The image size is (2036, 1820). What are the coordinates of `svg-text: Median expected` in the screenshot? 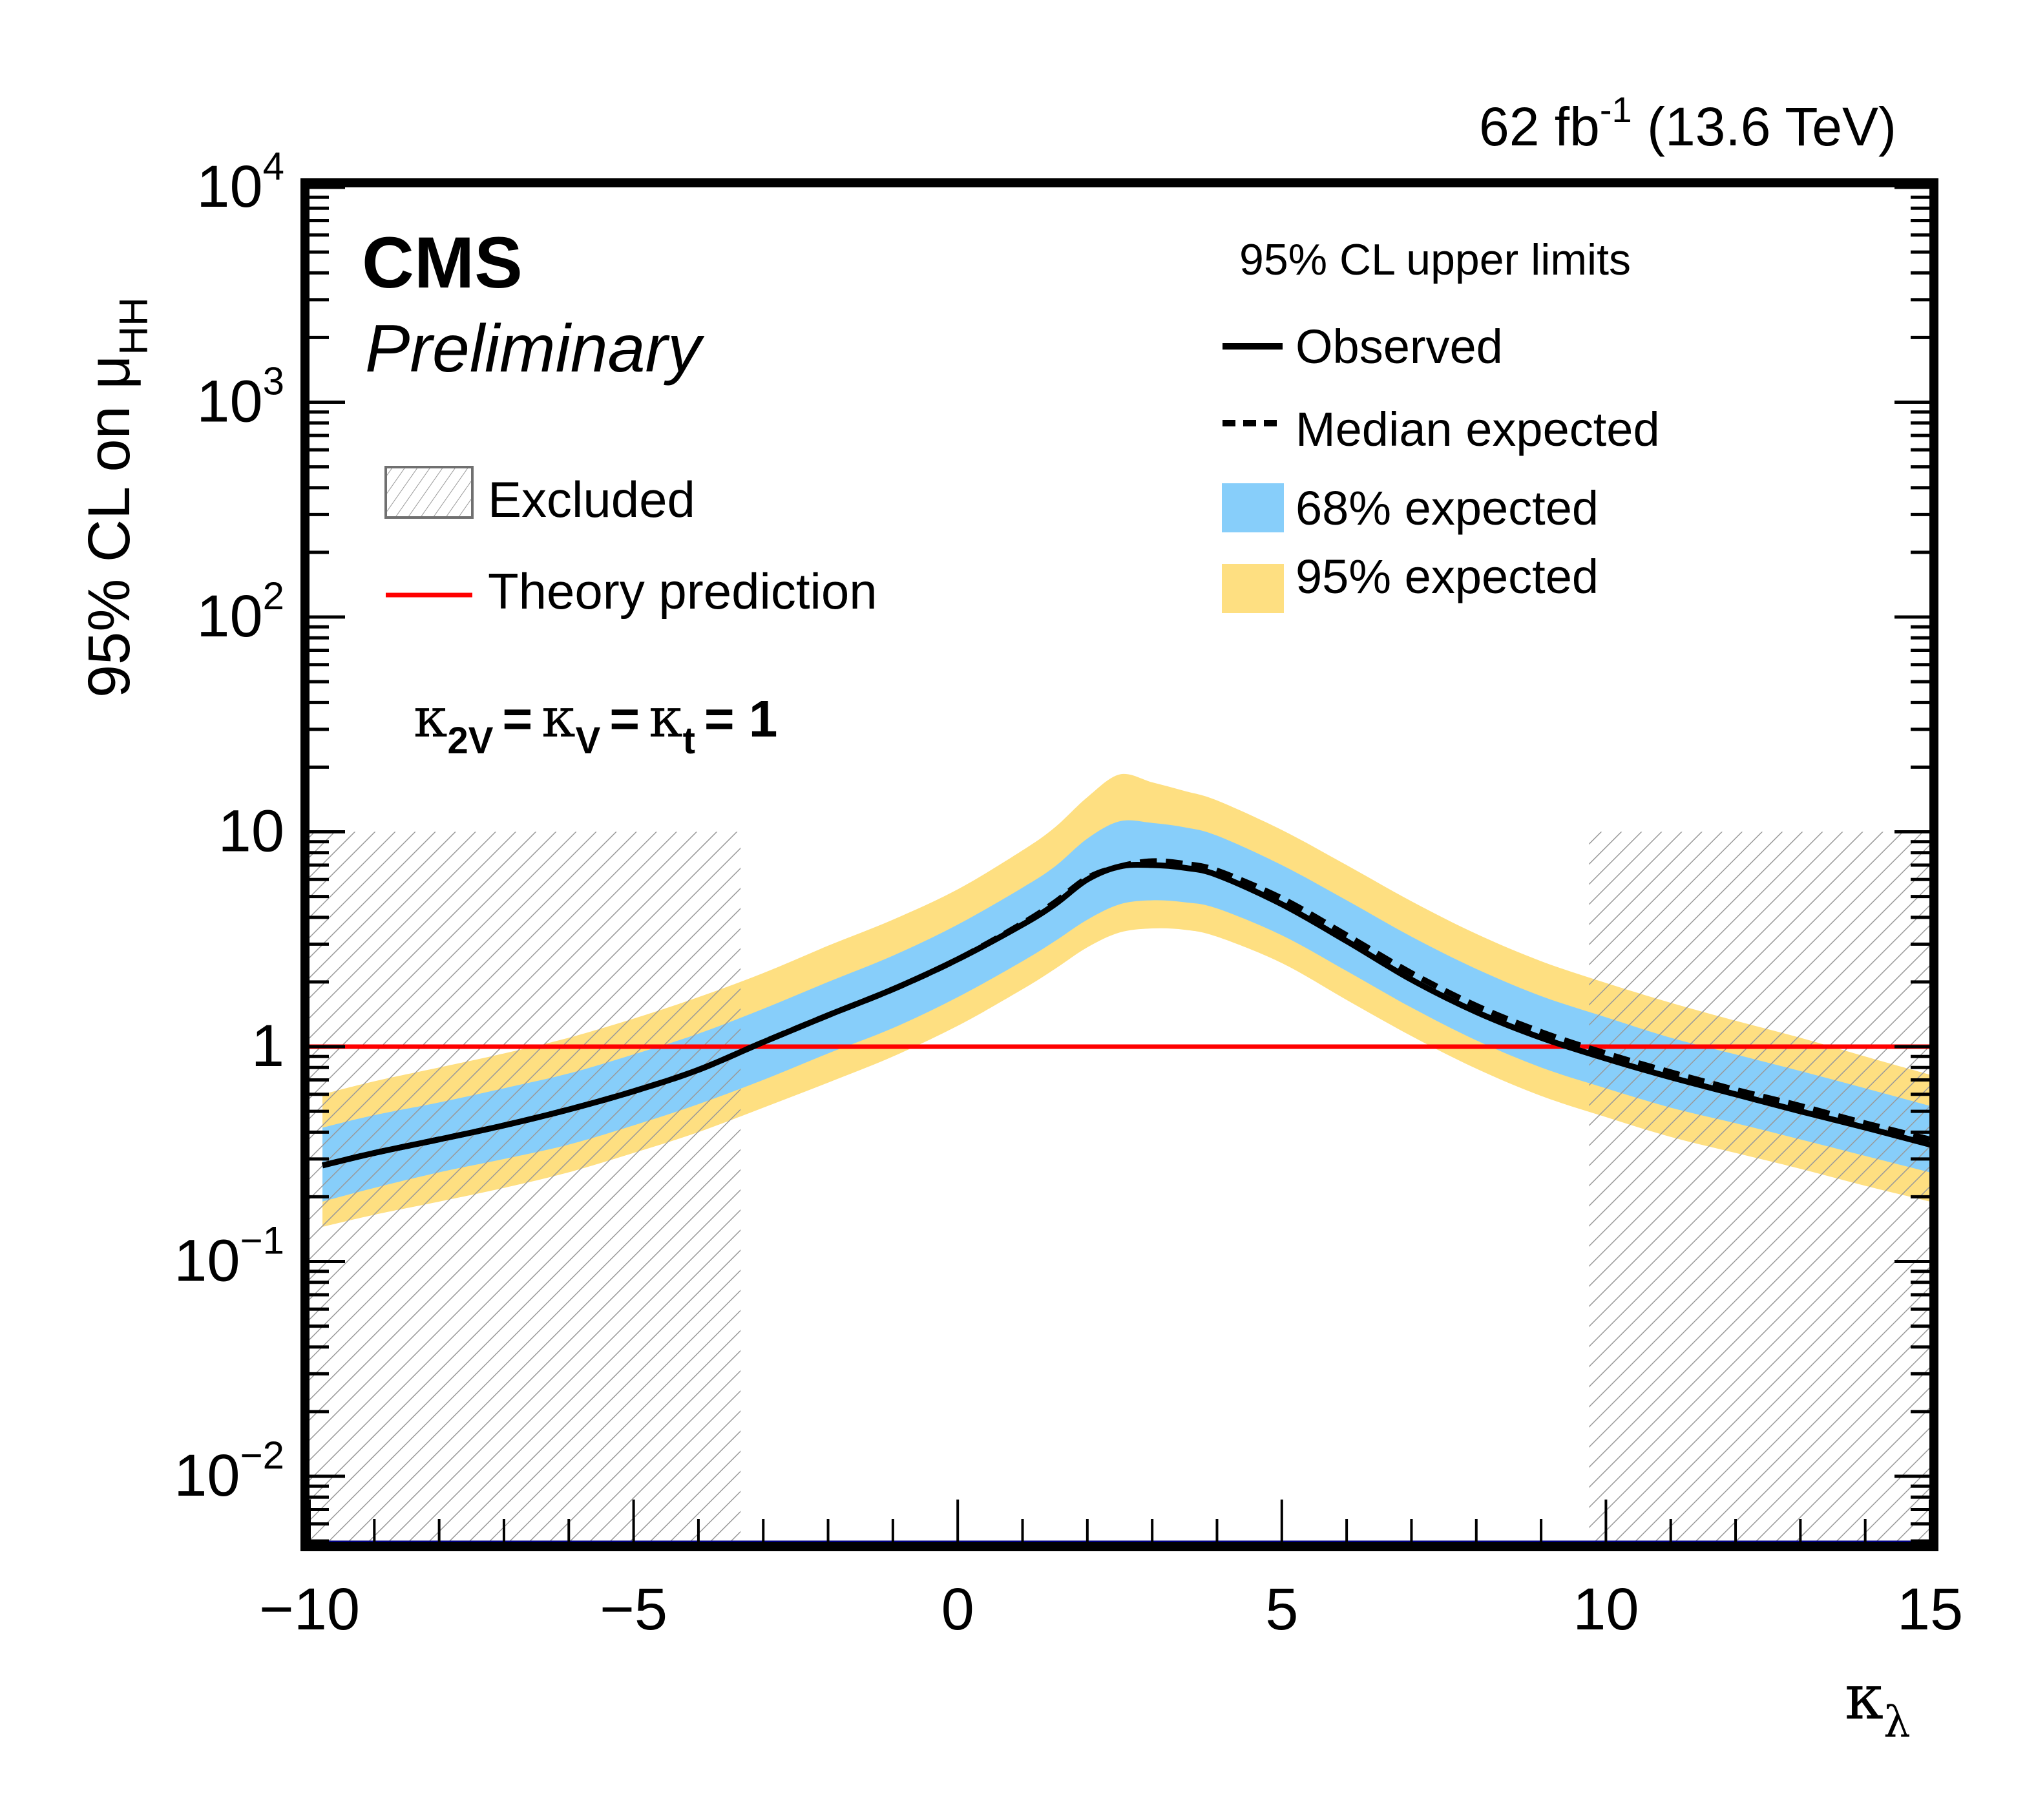 It's located at (1478, 429).